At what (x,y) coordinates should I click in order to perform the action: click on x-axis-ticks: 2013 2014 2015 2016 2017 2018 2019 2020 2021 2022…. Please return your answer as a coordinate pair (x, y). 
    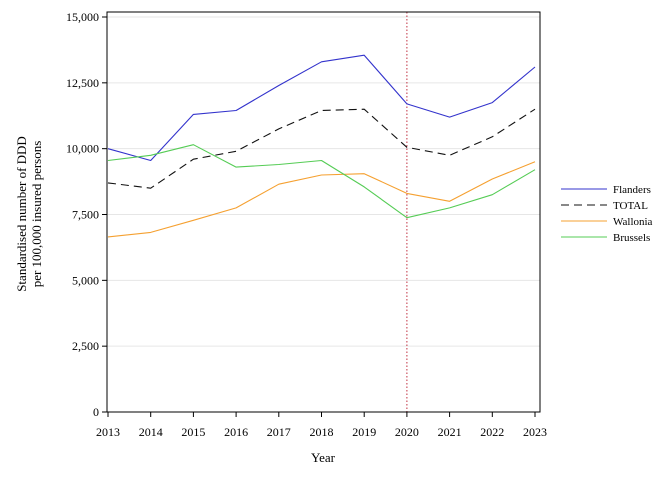
    Looking at the image, I should click on (321, 425).